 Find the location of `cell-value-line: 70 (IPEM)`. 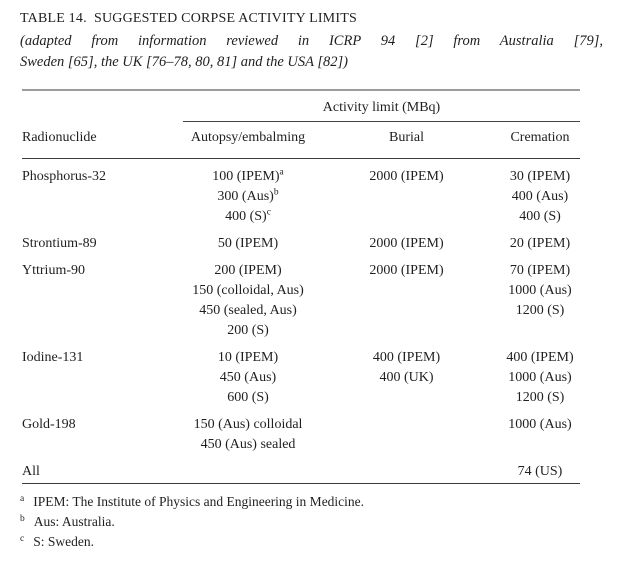

cell-value-line: 70 (IPEM) is located at coordinates (540, 270).